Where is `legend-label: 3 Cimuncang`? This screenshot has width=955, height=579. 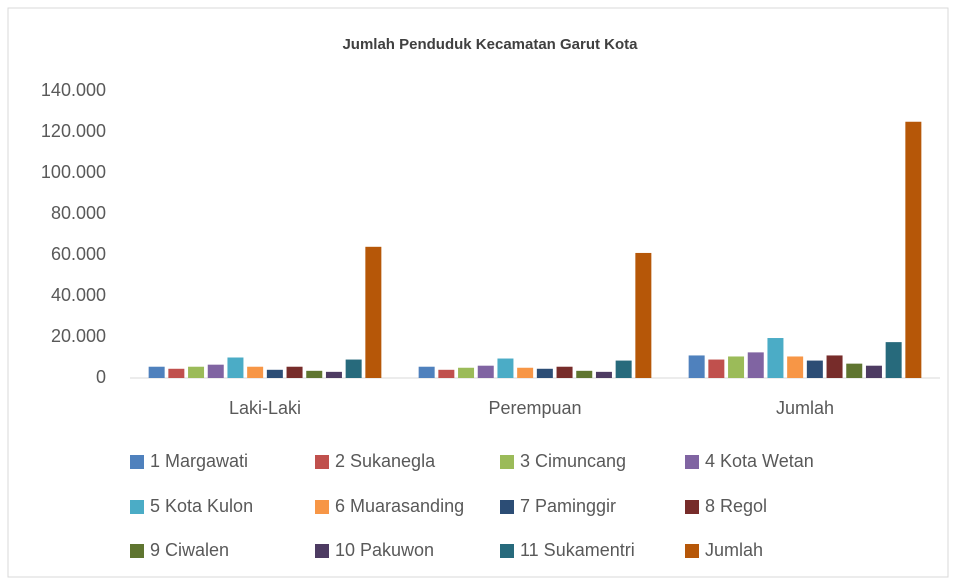 legend-label: 3 Cimuncang is located at coordinates (573, 461).